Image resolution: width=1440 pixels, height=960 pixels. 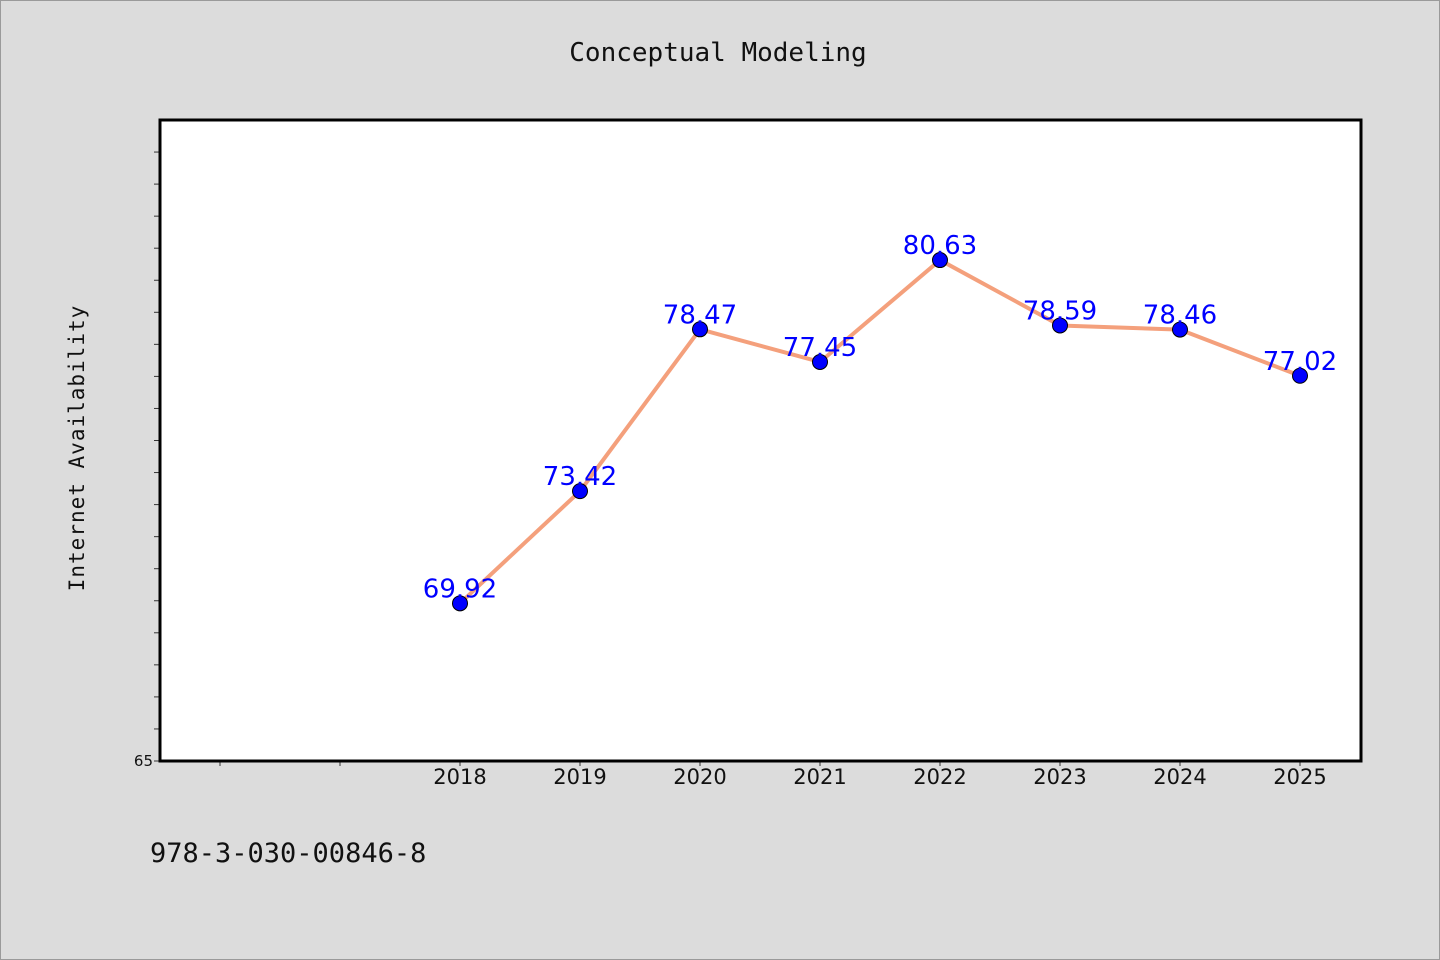 What do you see at coordinates (940, 246) in the screenshot?
I see `data-label: 80.63` at bounding box center [940, 246].